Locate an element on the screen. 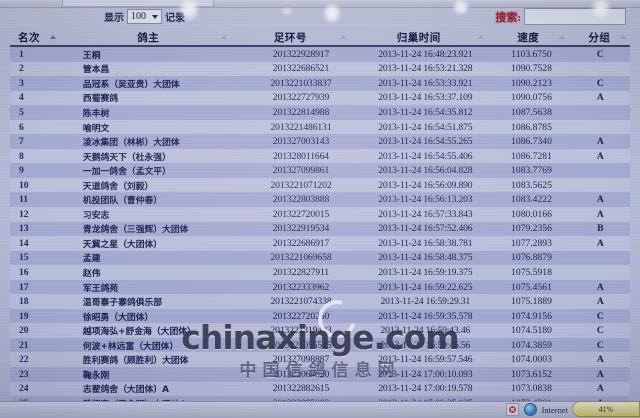  cell-speed: 1076.8879 is located at coordinates (531, 258).